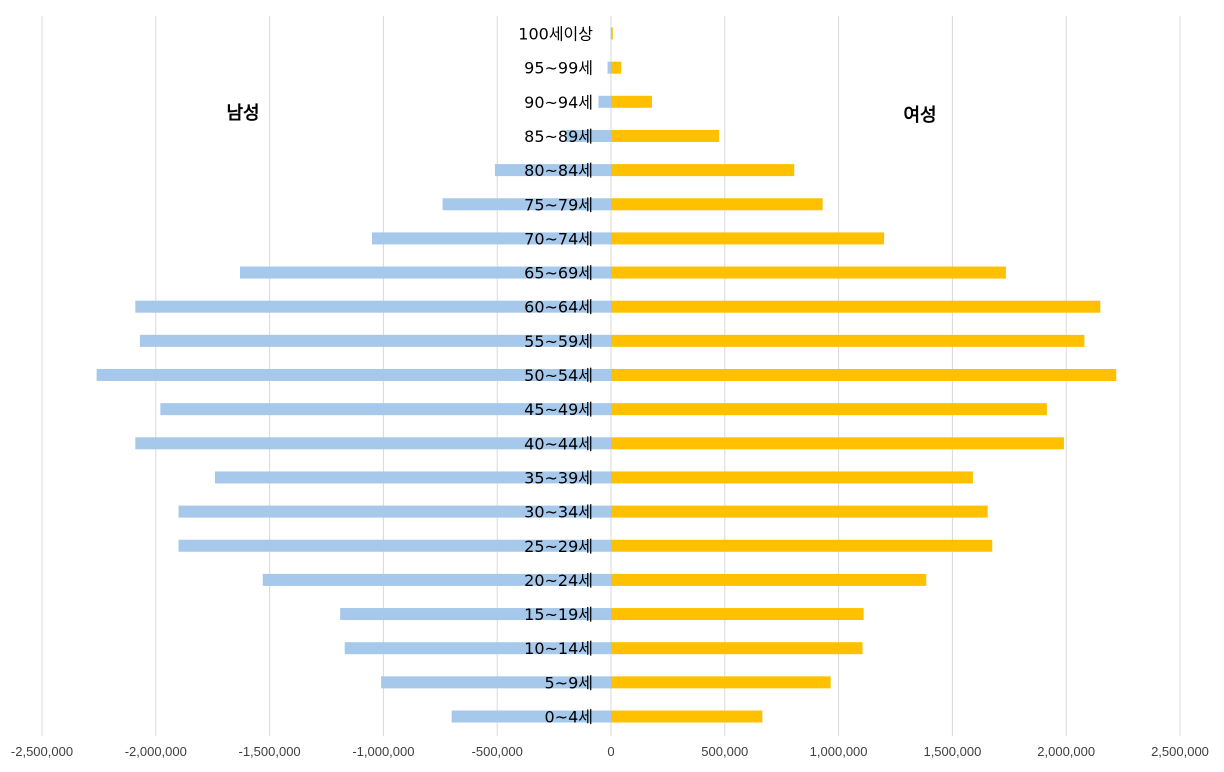 The width and height of the screenshot is (1224, 772). Describe the element at coordinates (919, 115) in the screenshot. I see `legend-label-female: 여성` at that location.